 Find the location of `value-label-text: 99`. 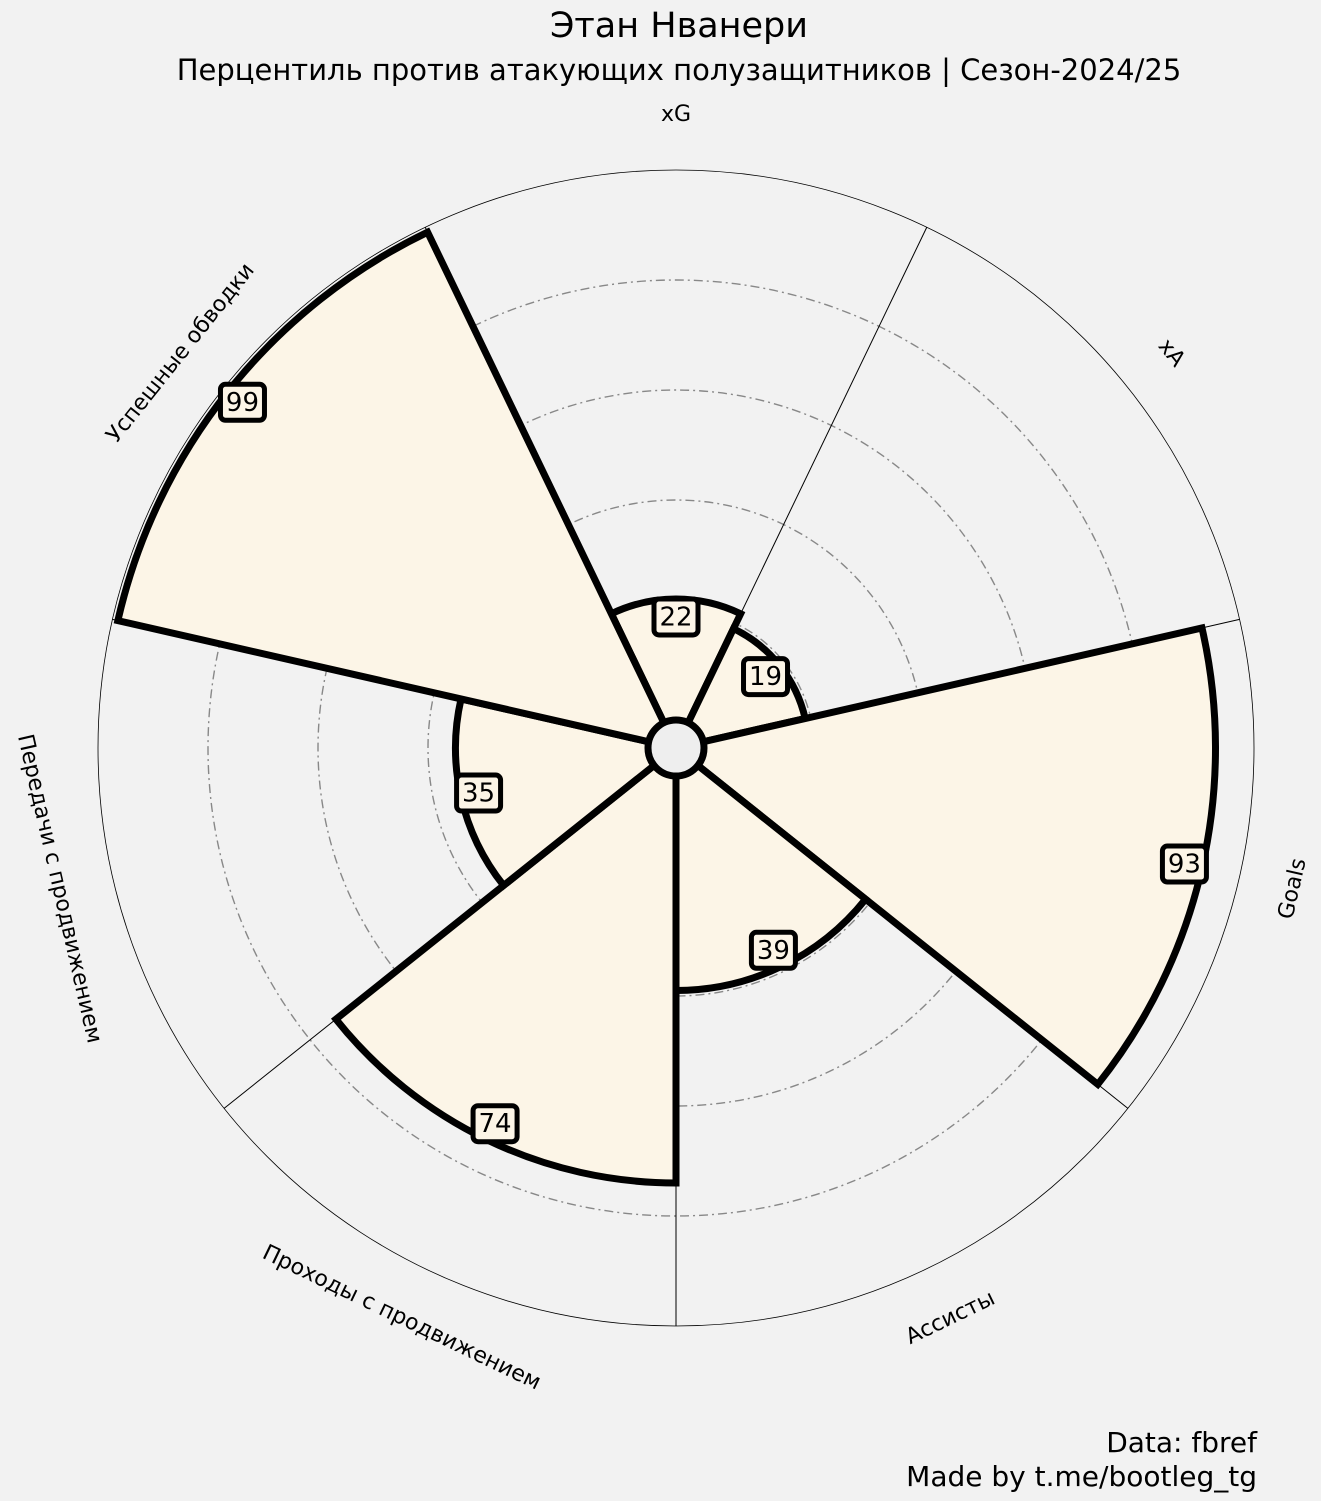

value-label-text: 99 is located at coordinates (242, 403).